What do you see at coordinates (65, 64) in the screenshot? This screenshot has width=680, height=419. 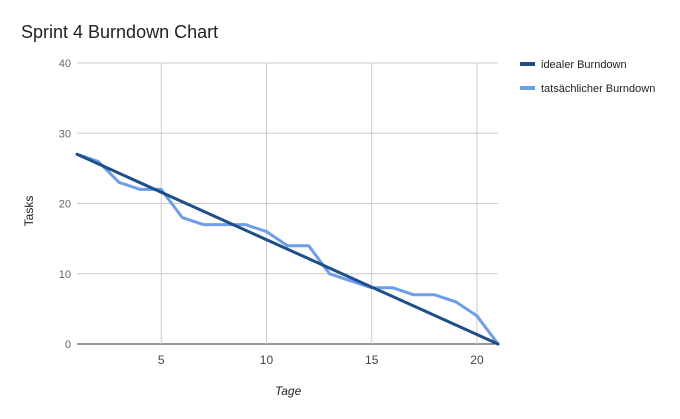 I see `y-tick-label: 40` at bounding box center [65, 64].